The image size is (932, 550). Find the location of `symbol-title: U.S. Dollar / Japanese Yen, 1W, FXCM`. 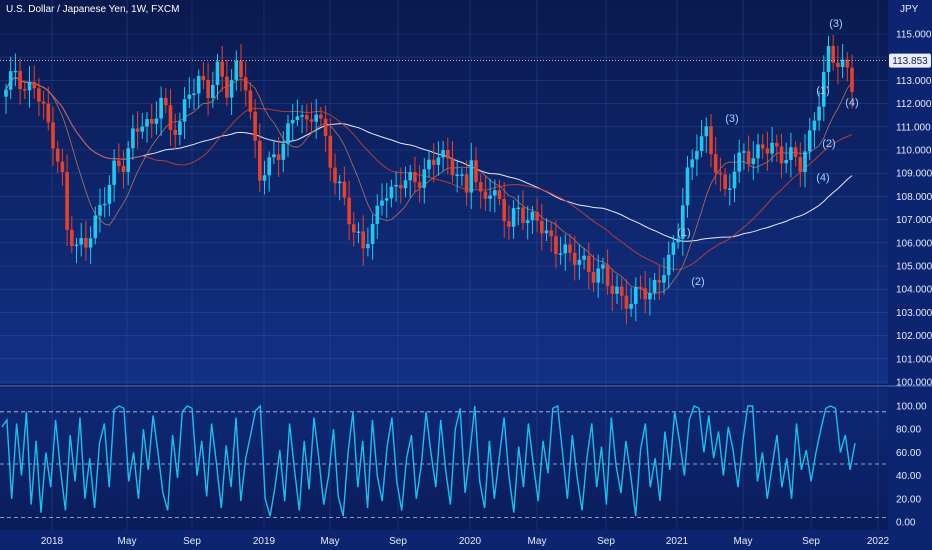

symbol-title: U.S. Dollar / Japanese Yen, 1W, FXCM is located at coordinates (92, 9).